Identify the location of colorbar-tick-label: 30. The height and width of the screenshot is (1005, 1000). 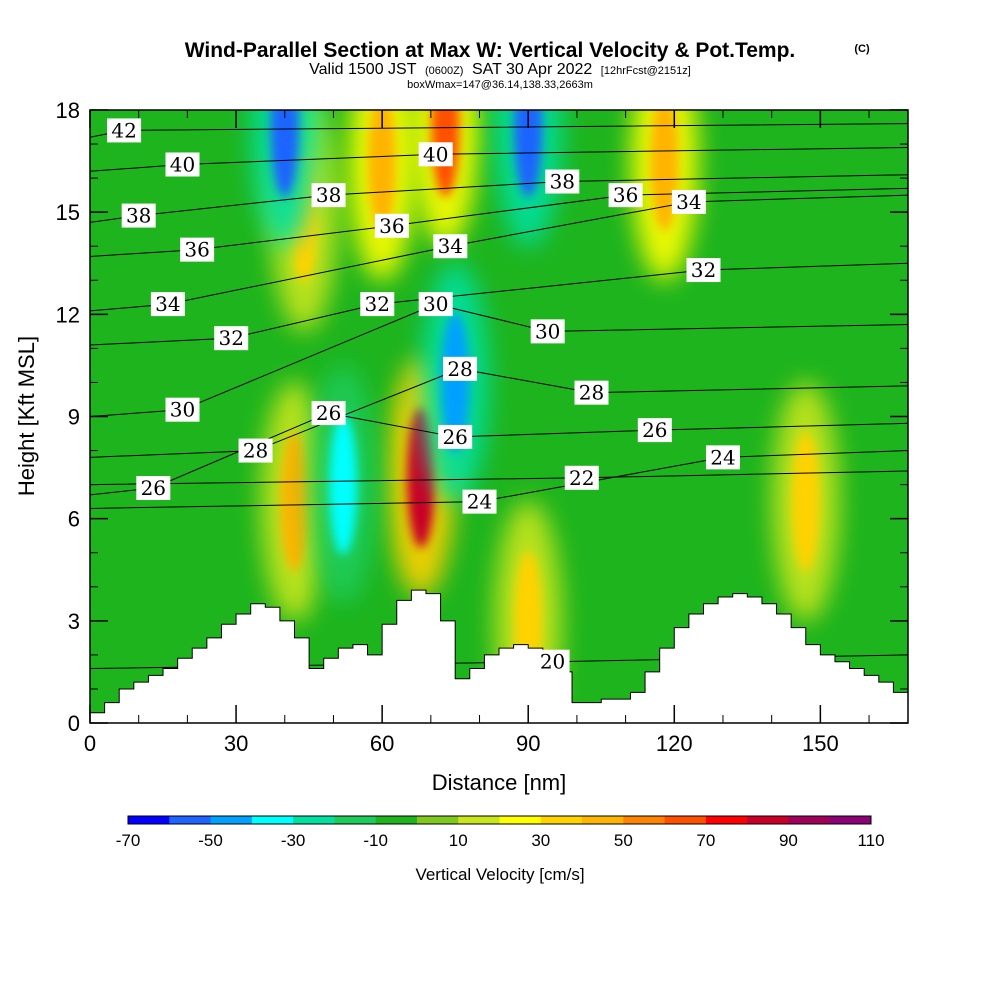
(540, 840).